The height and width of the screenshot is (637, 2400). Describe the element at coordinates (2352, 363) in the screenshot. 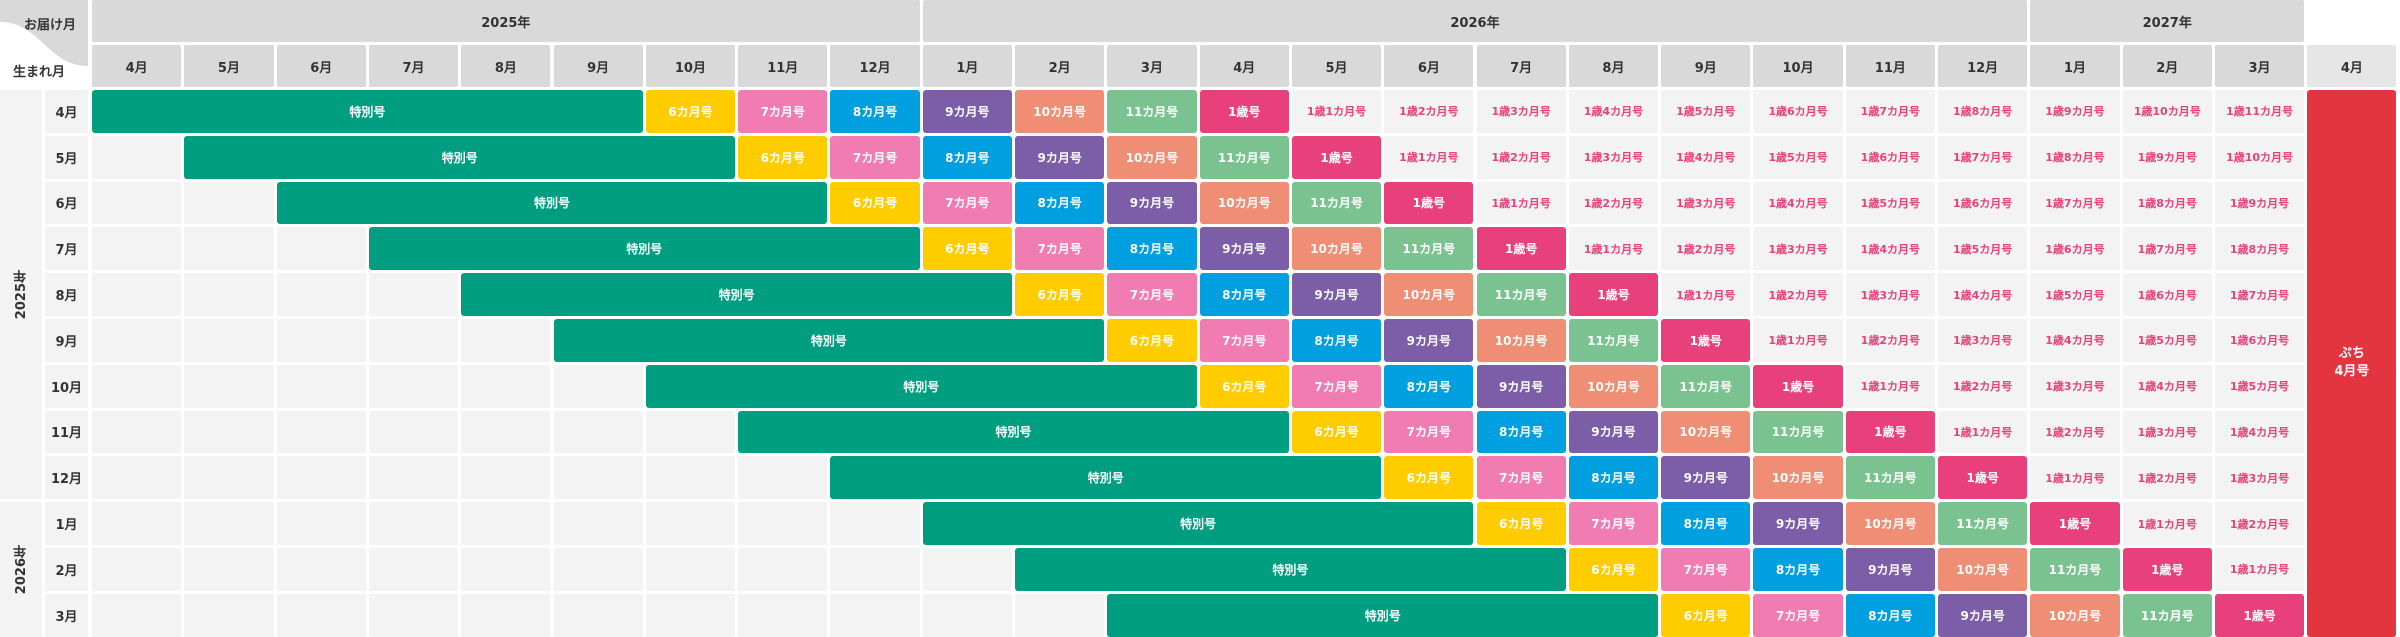

I see `final-issue-block: ぷち 4月号` at that location.